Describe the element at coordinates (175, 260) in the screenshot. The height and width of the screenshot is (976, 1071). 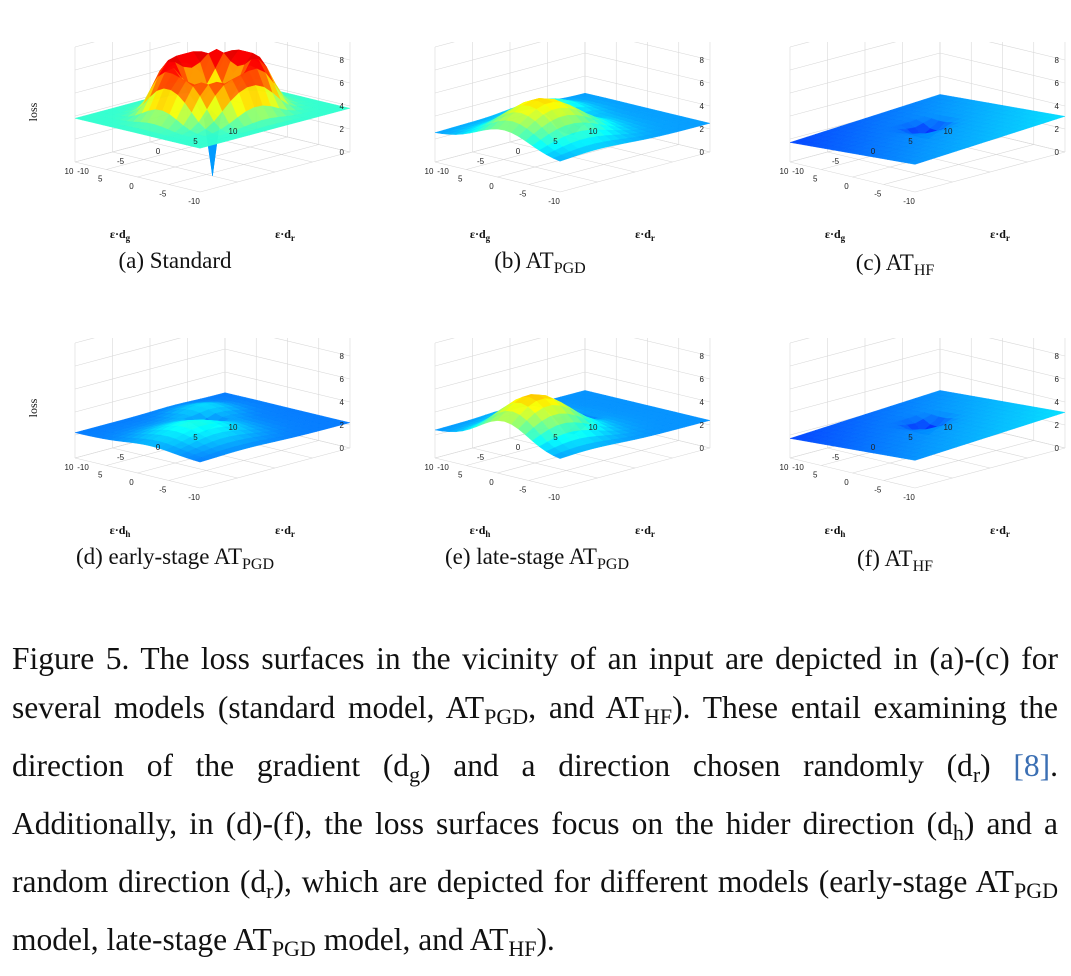
I see `panel-caption-a: (a) Standard` at that location.